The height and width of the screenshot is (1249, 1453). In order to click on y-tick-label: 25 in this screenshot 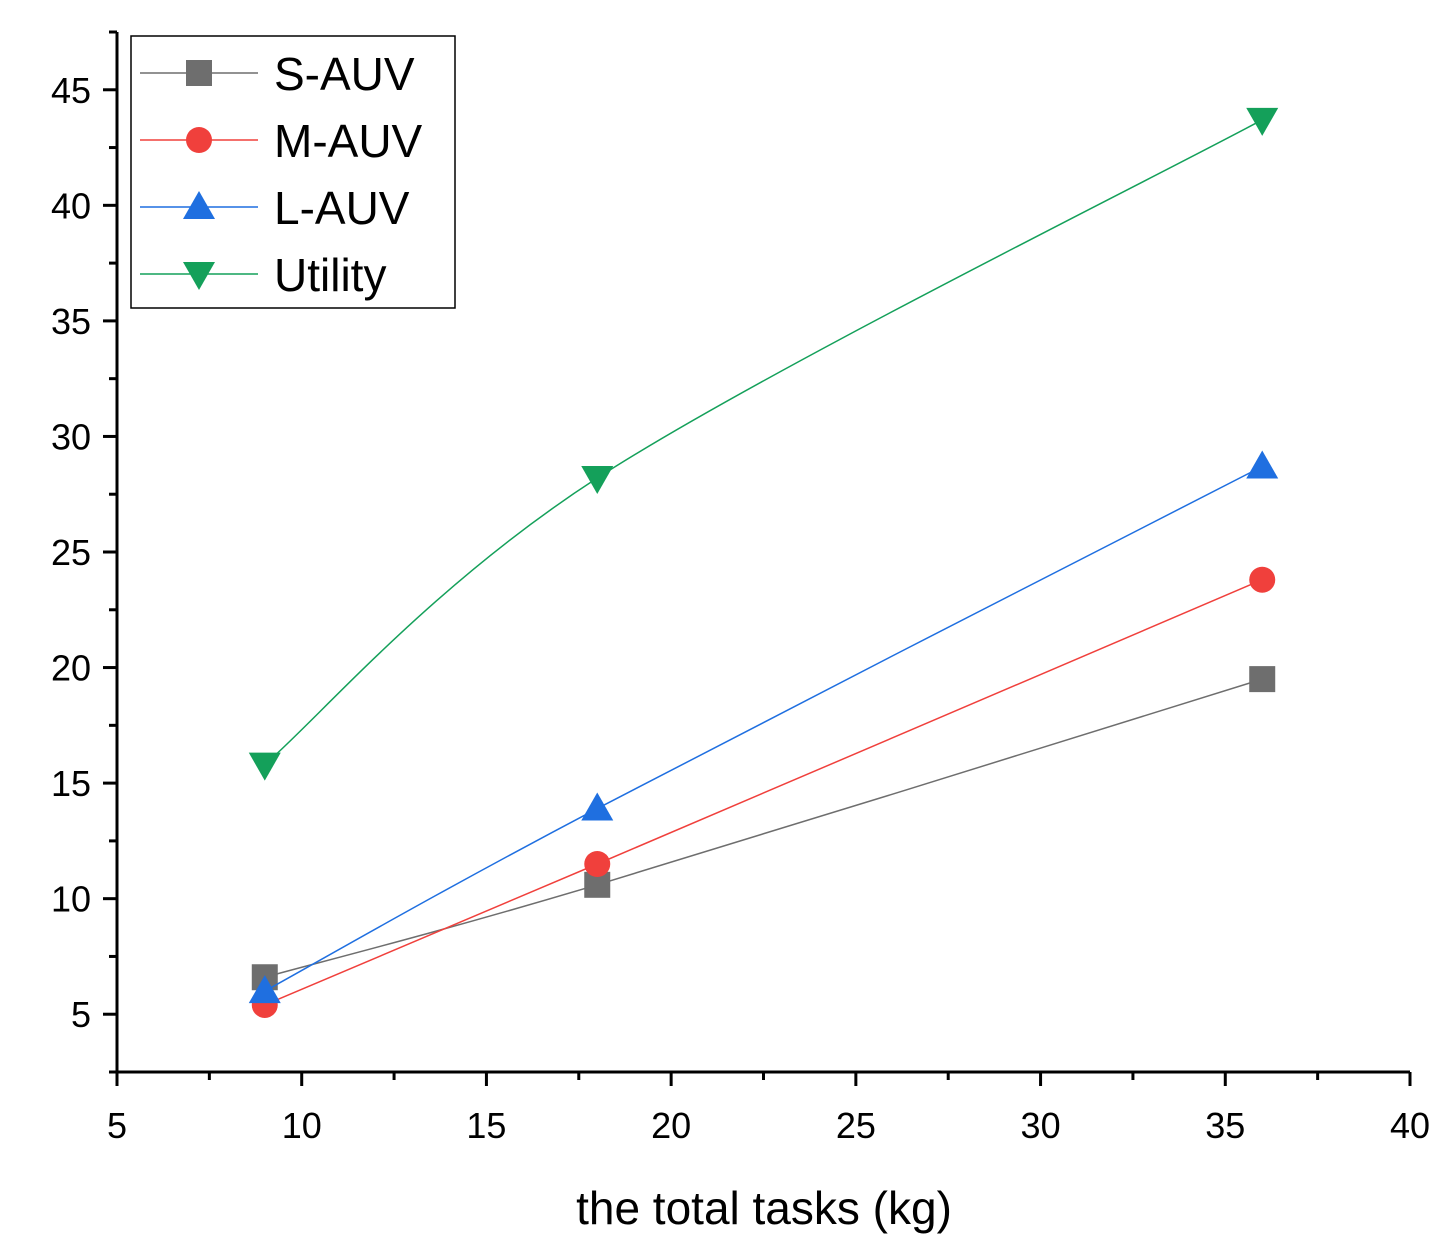, I will do `click(71, 552)`.